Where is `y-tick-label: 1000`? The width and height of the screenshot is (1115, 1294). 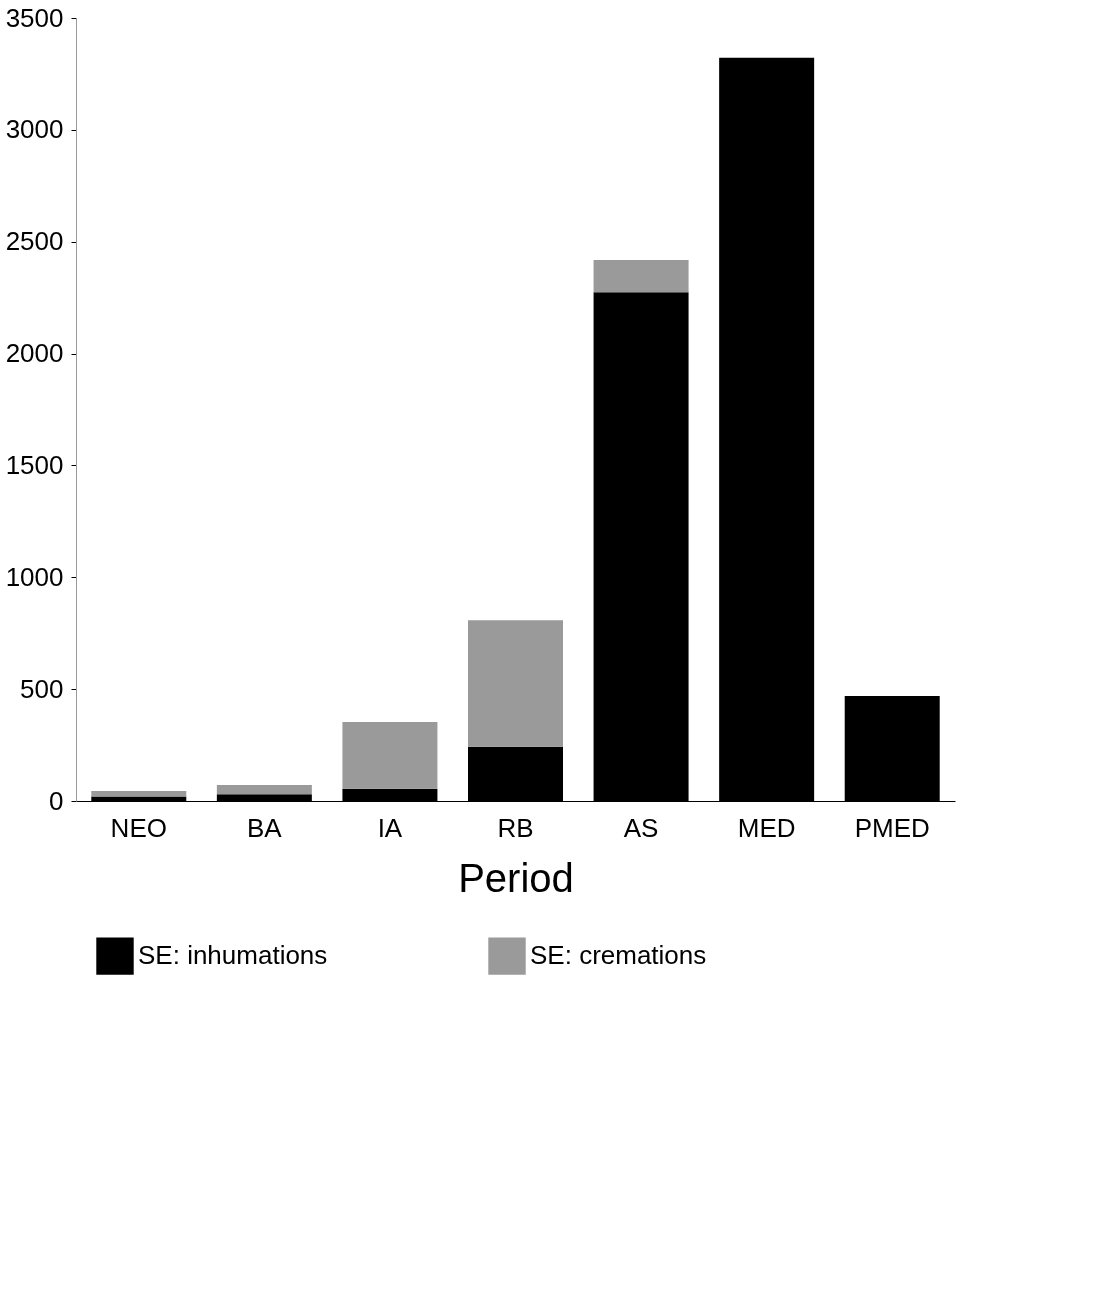 y-tick-label: 1000 is located at coordinates (34, 576).